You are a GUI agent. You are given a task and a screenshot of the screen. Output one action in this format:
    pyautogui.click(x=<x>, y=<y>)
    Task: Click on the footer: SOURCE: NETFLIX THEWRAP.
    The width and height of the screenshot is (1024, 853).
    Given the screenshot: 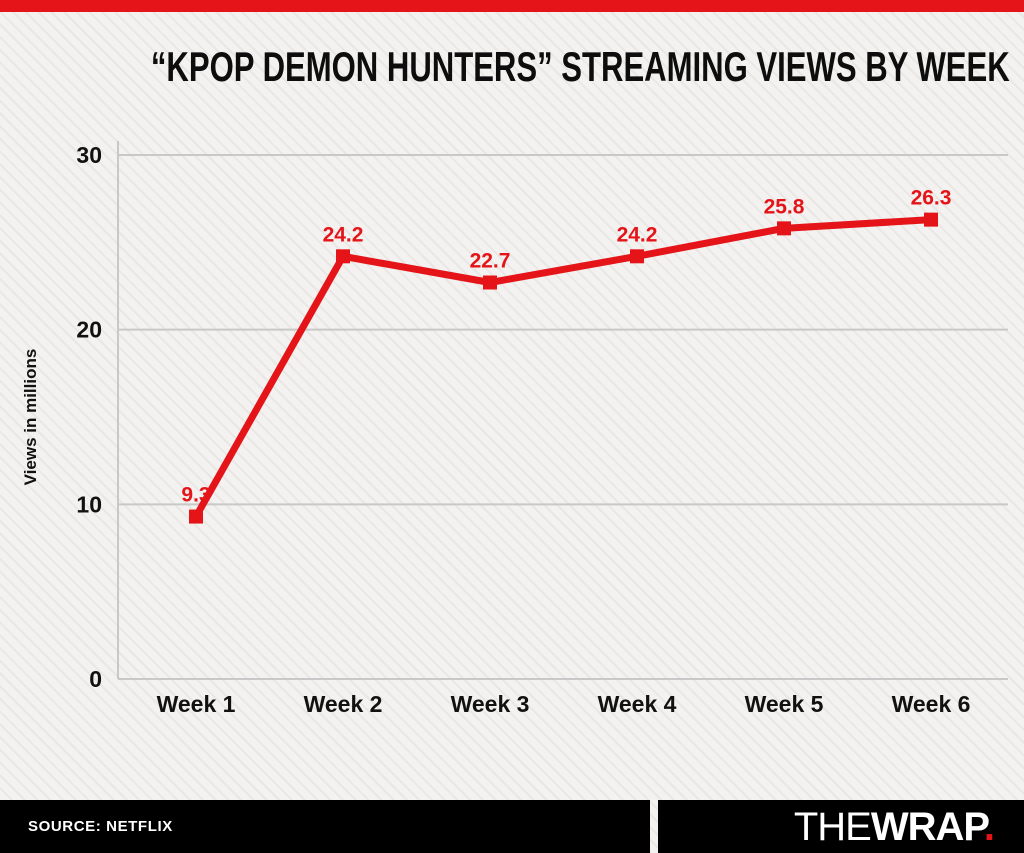 What is the action you would take?
    pyautogui.click(x=512, y=826)
    